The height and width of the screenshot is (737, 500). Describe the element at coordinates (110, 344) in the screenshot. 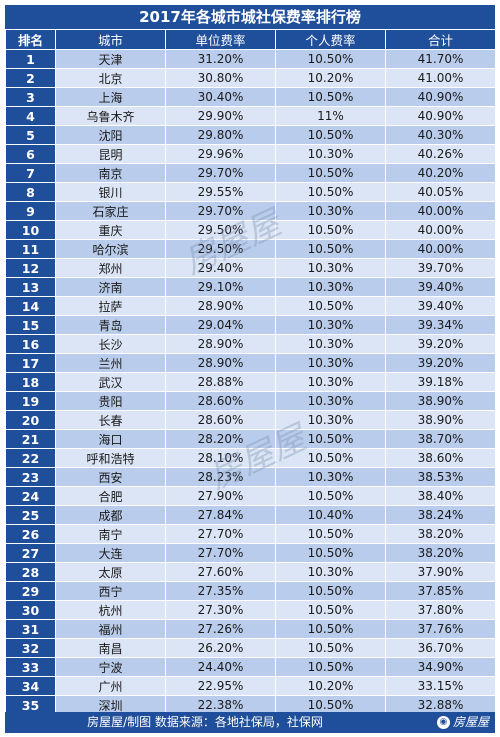

I see `cell-city: 长沙` at that location.